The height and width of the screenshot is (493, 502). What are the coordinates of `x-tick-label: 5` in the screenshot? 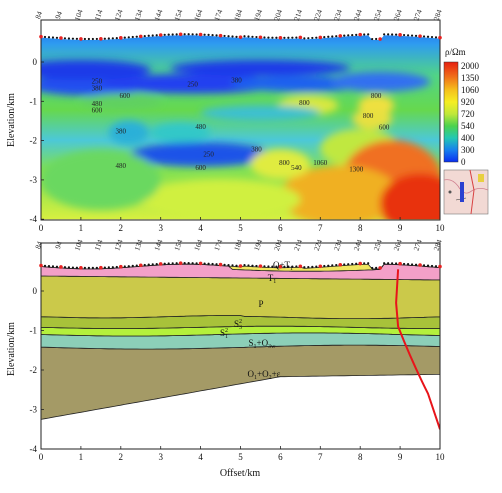 It's located at (240, 457).